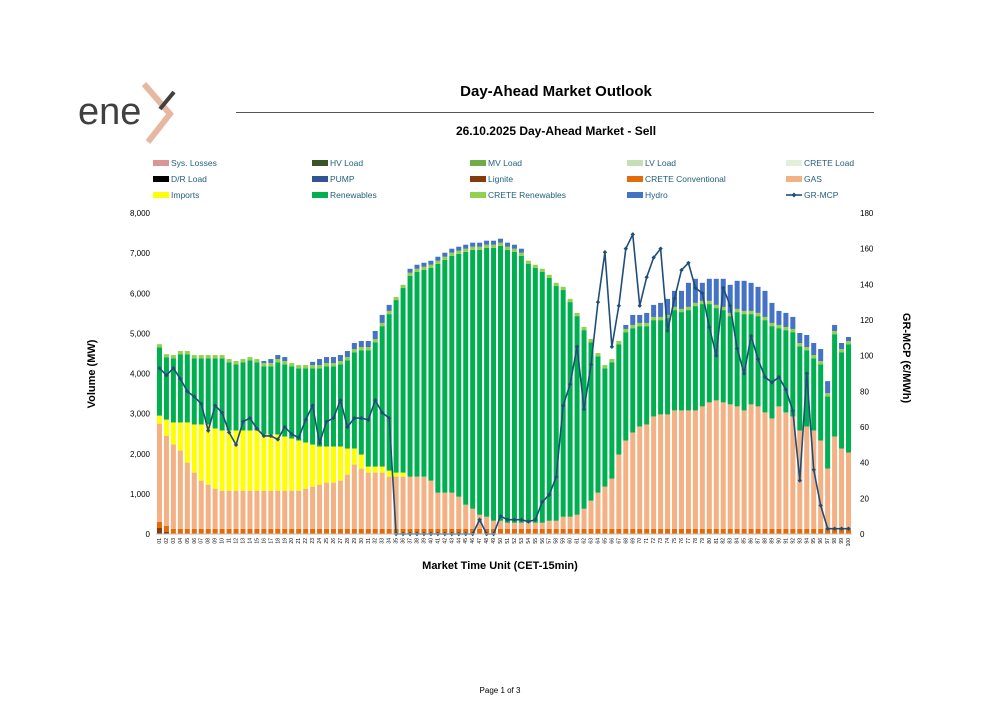 The width and height of the screenshot is (1000, 707). Describe the element at coordinates (660, 163) in the screenshot. I see `legend-label: LV Load` at that location.